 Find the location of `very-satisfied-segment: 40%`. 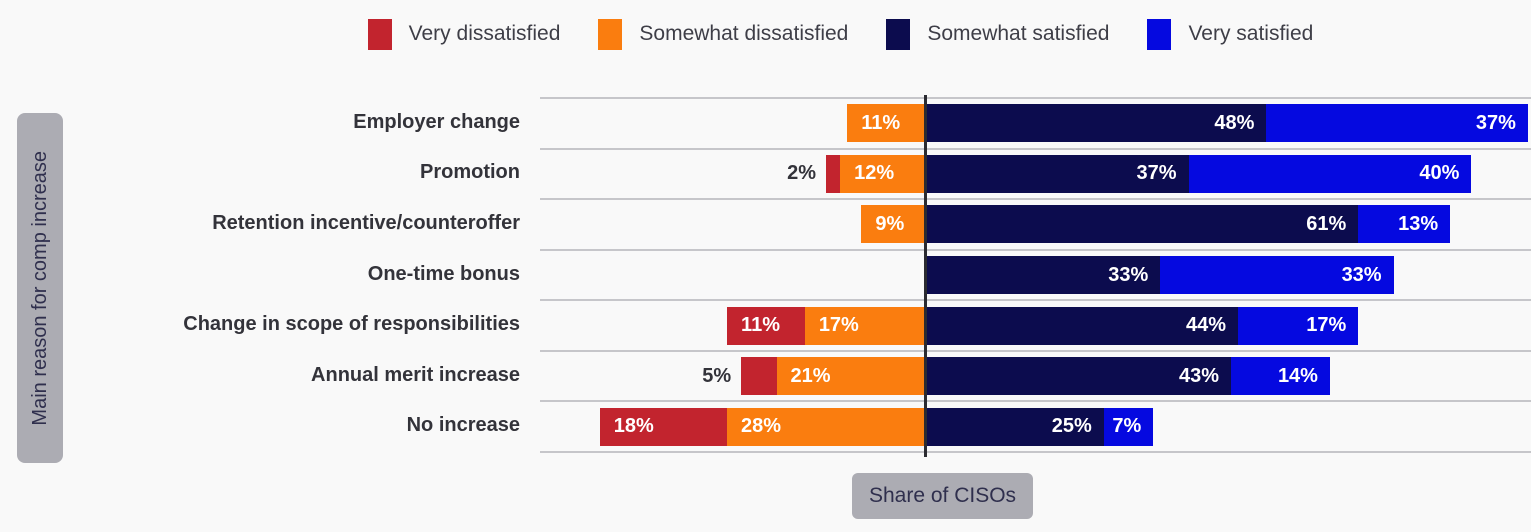

very-satisfied-segment: 40% is located at coordinates (1330, 173).